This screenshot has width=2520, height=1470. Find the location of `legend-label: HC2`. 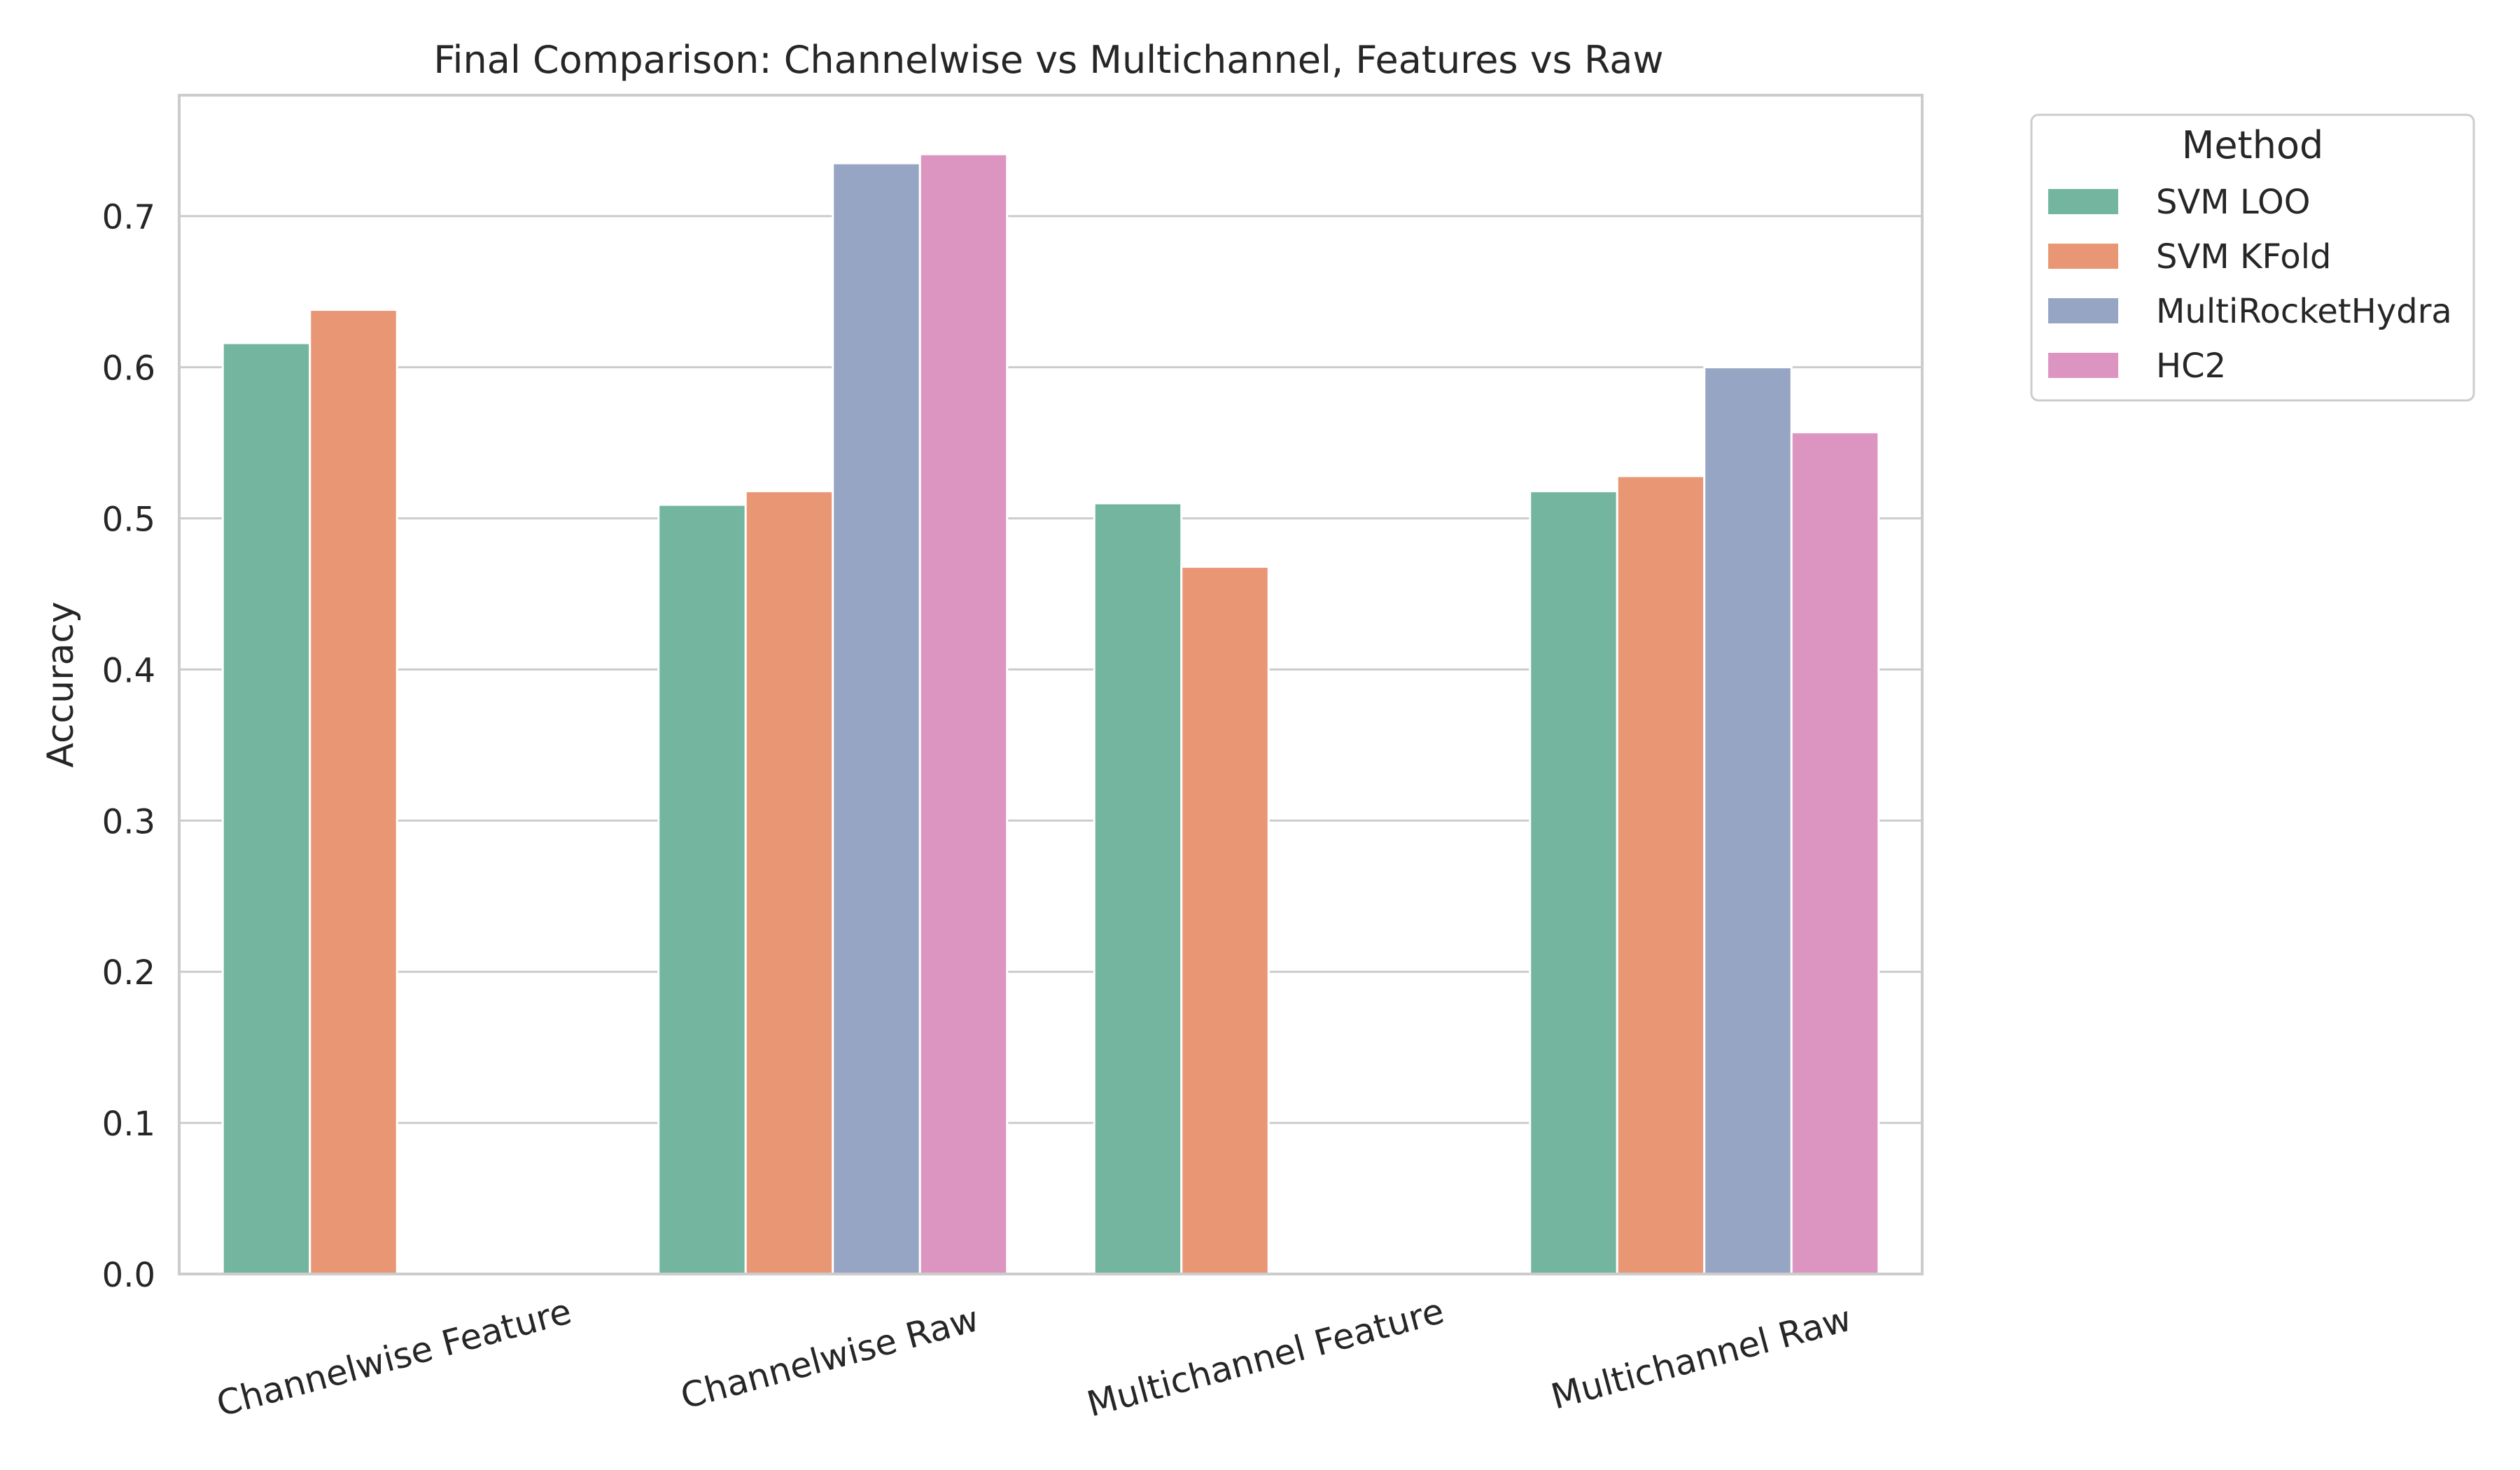

legend-label: HC2 is located at coordinates (2191, 366).